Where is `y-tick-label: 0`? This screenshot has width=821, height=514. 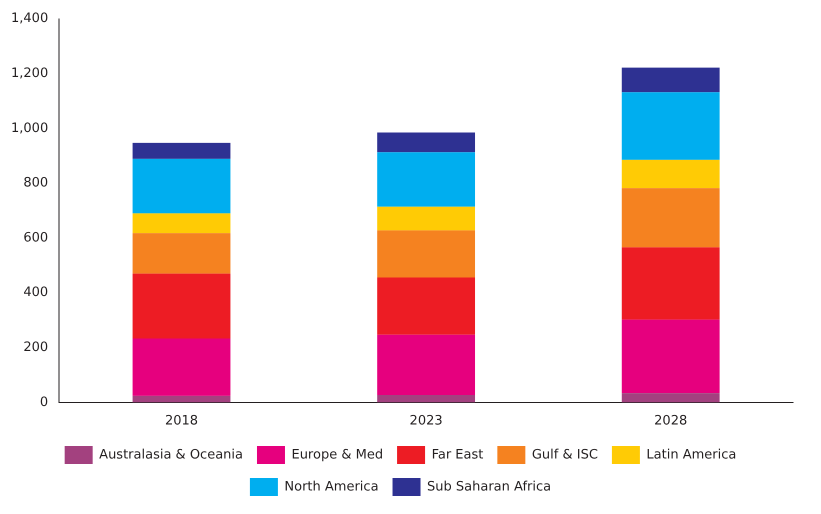
y-tick-label: 0 is located at coordinates (44, 402).